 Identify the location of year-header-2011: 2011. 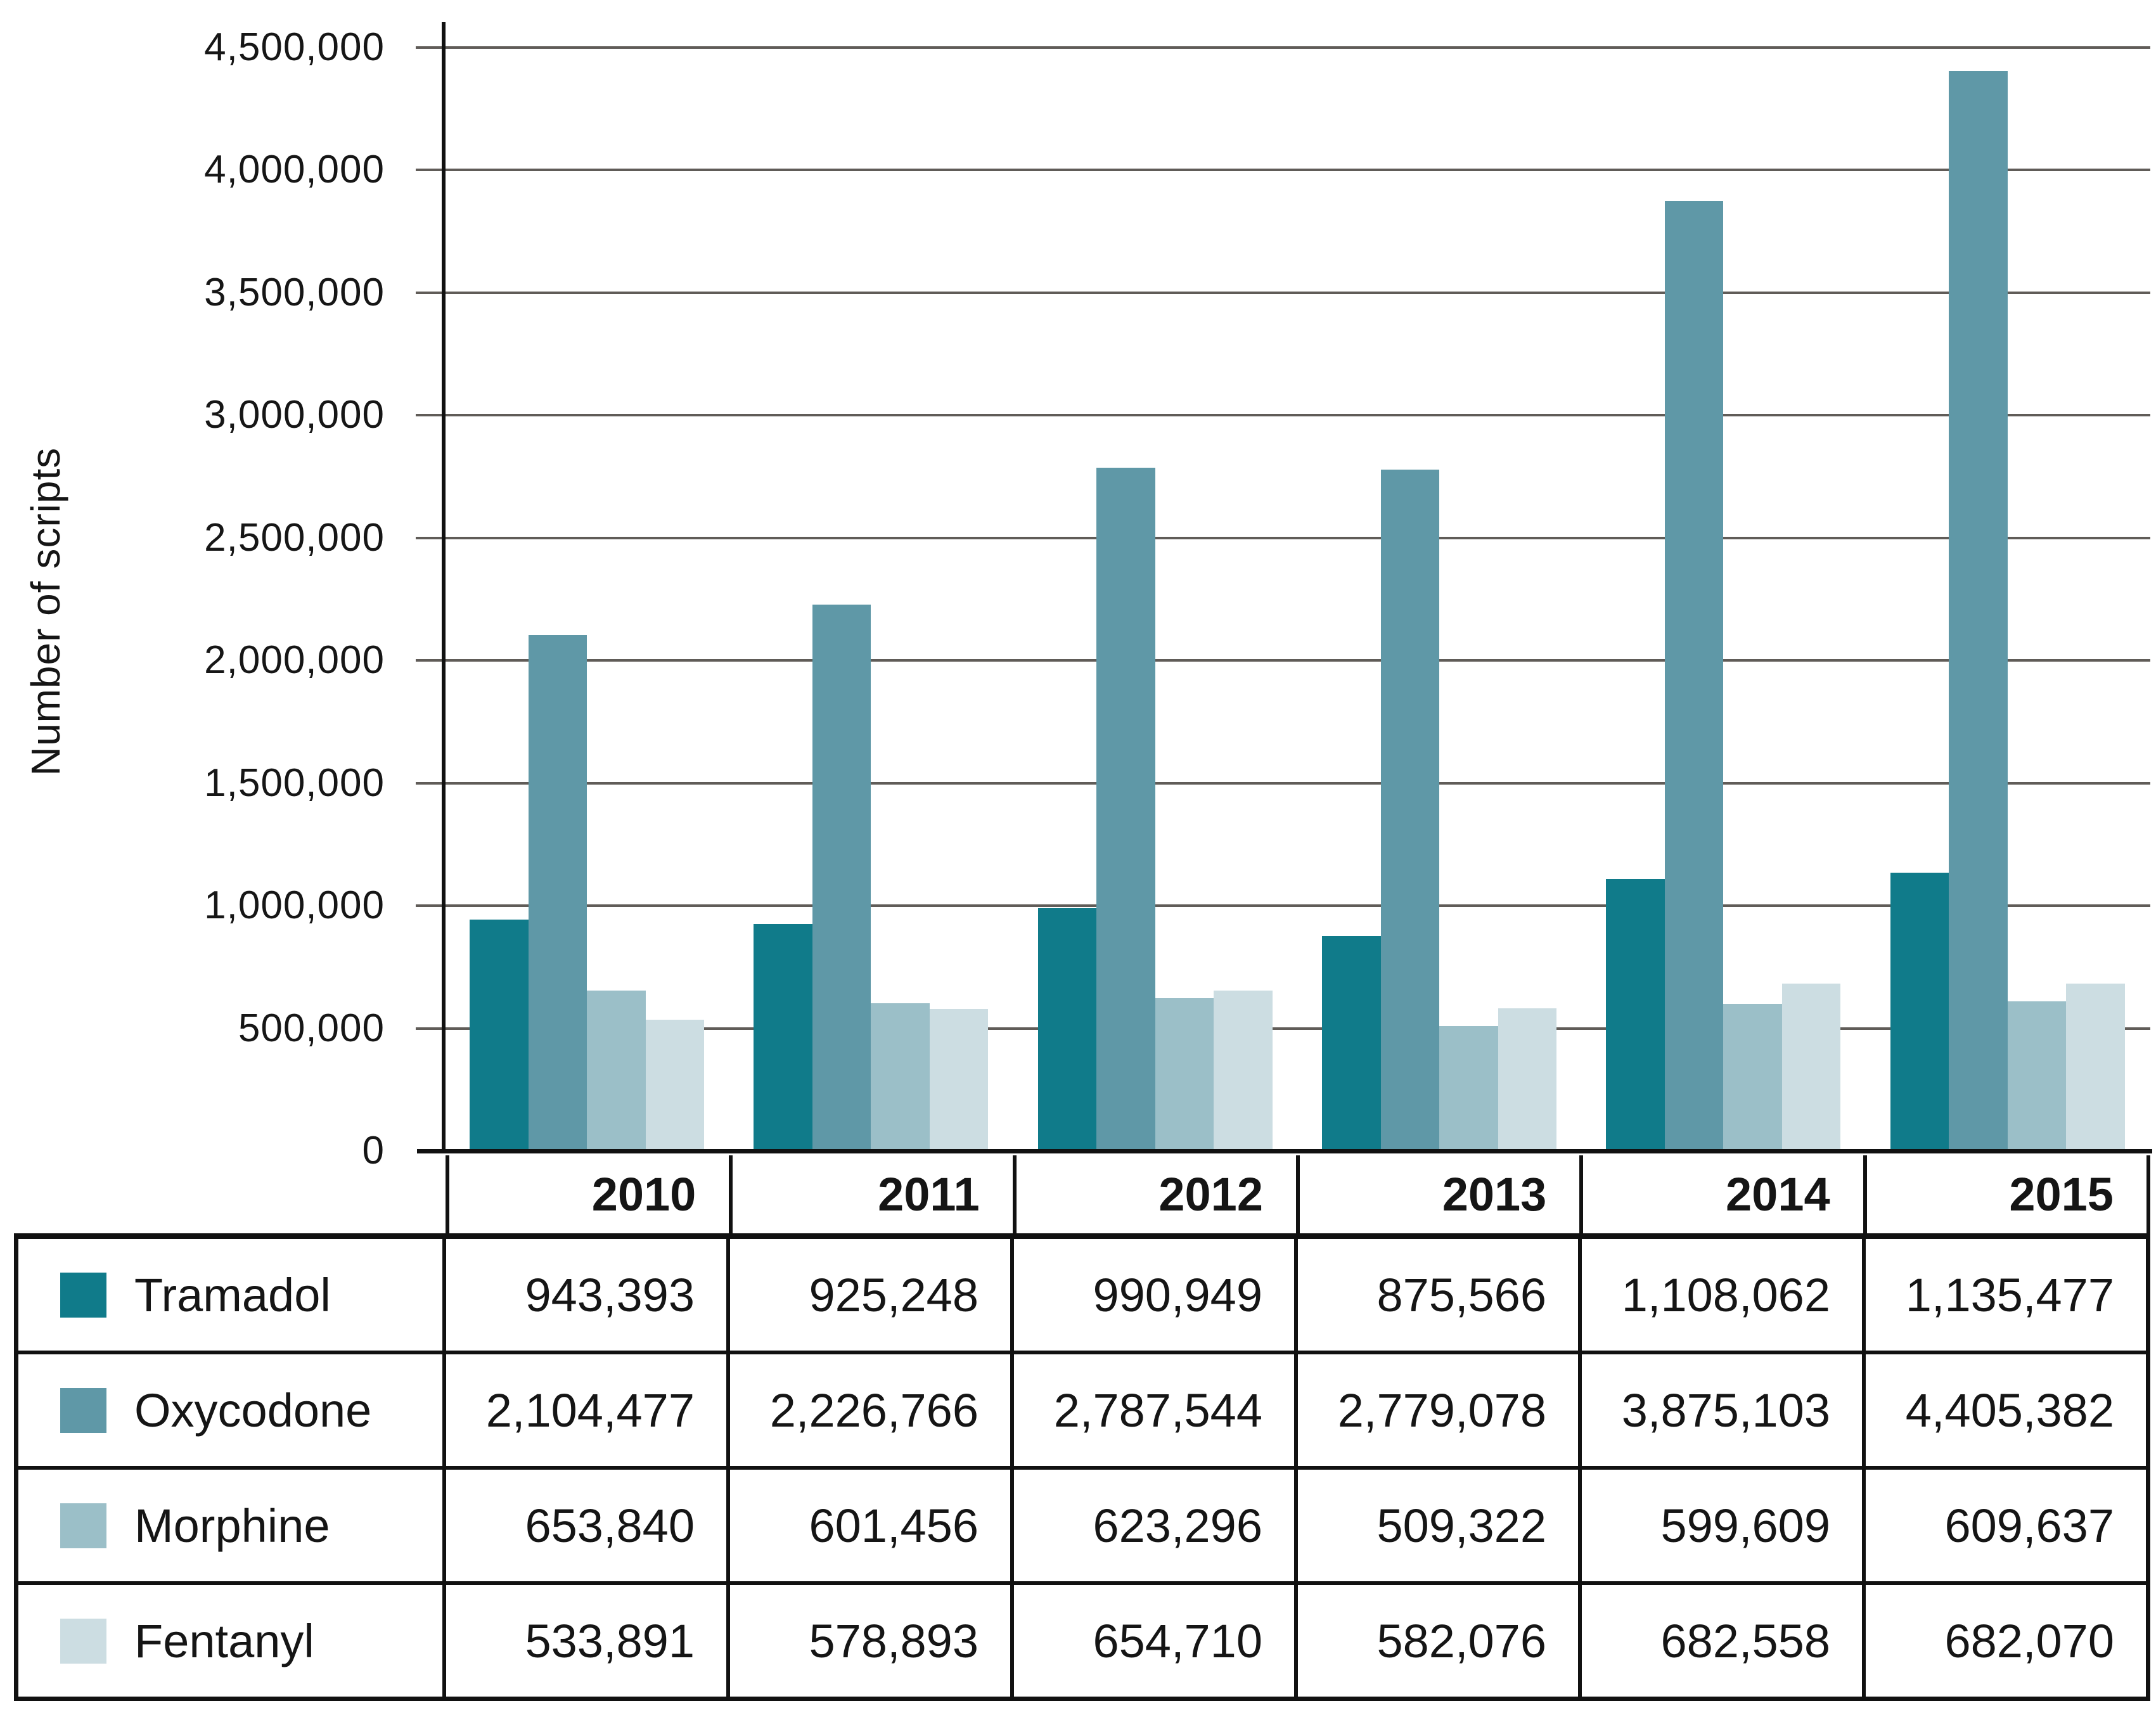
(875, 1194).